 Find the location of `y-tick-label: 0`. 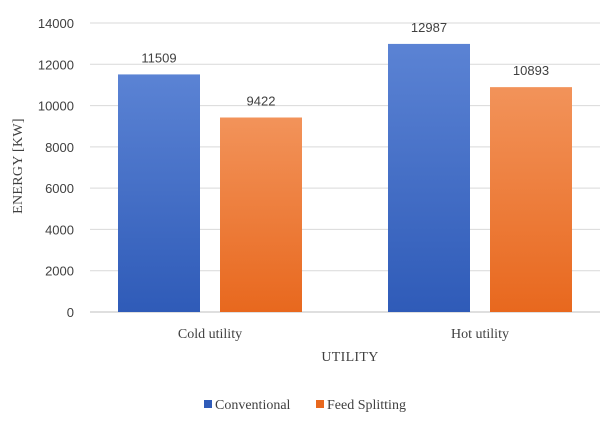

y-tick-label: 0 is located at coordinates (70, 312).